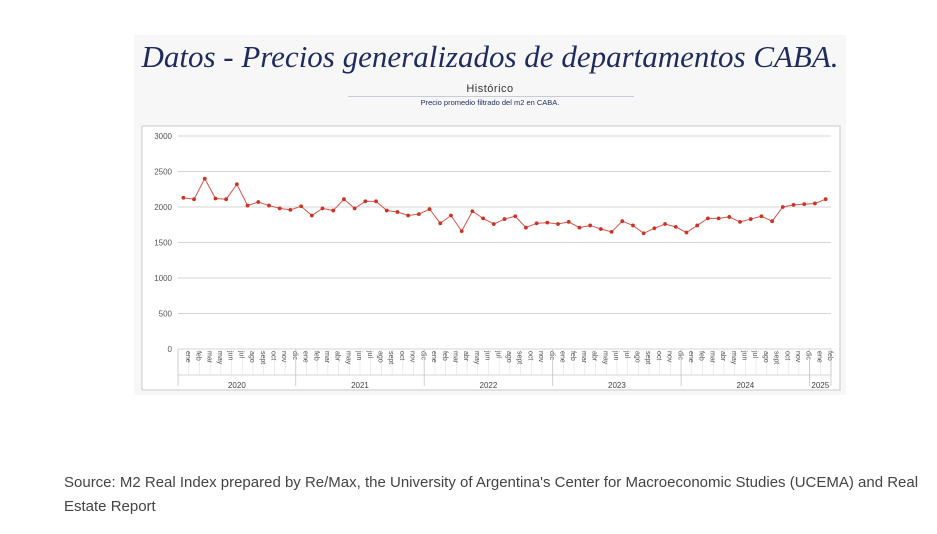  Describe the element at coordinates (163, 172) in the screenshot. I see `y-tick-label: 2500` at that location.